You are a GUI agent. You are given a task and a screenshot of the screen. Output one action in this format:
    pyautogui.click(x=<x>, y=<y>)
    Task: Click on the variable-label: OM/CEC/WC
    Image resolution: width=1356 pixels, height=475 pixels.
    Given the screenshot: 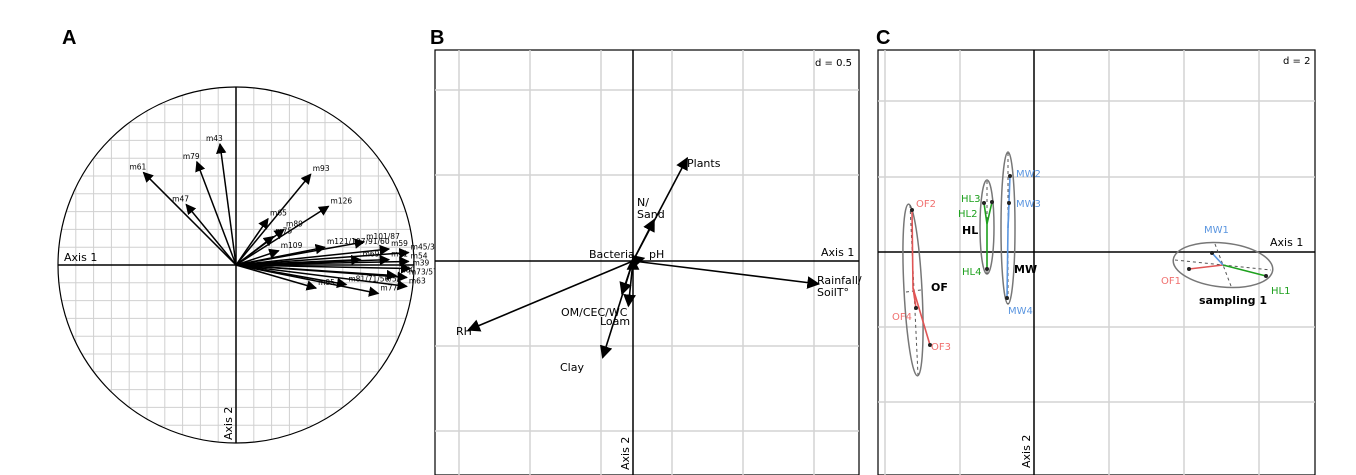 What is the action you would take?
    pyautogui.click(x=594, y=312)
    